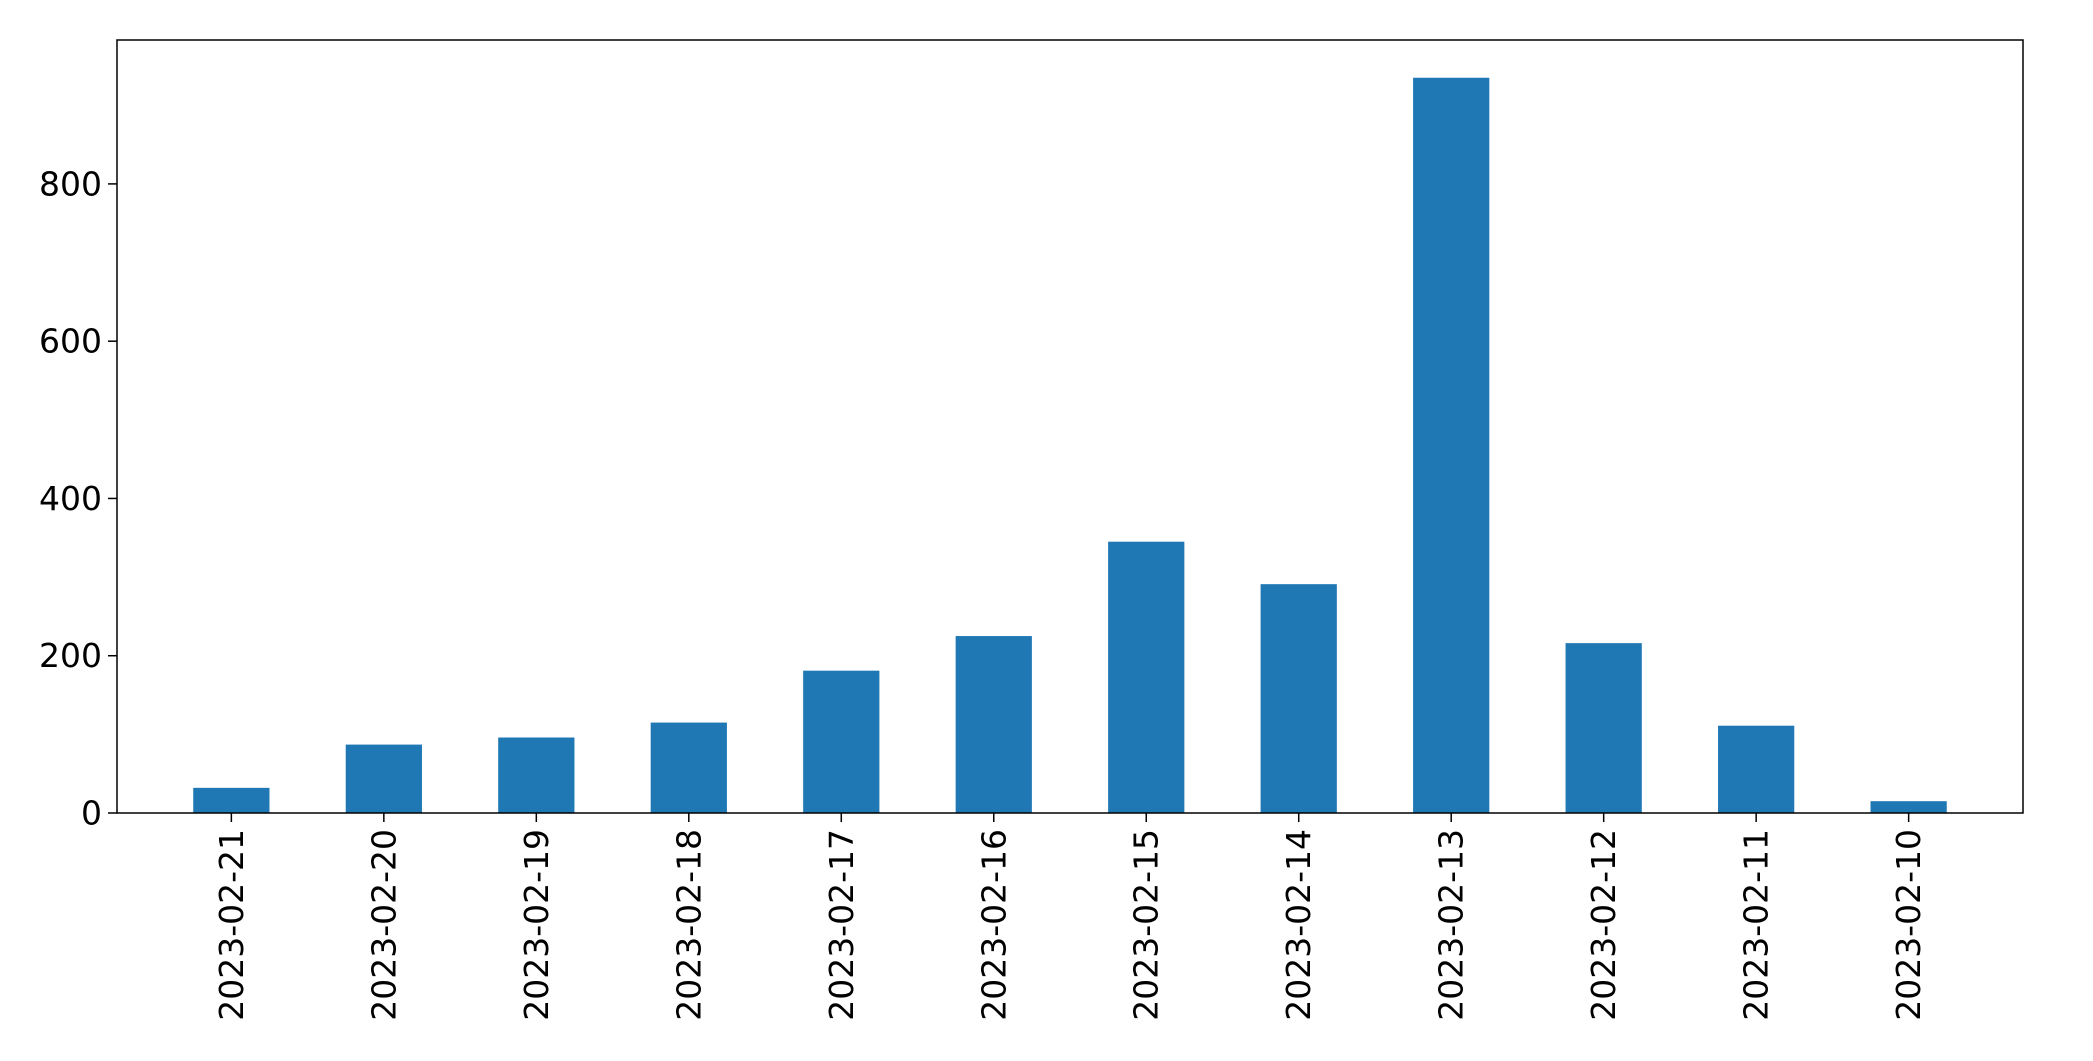 The image size is (2093, 1061). What do you see at coordinates (993, 925) in the screenshot?
I see `x-tick-label: 2023-02-16` at bounding box center [993, 925].